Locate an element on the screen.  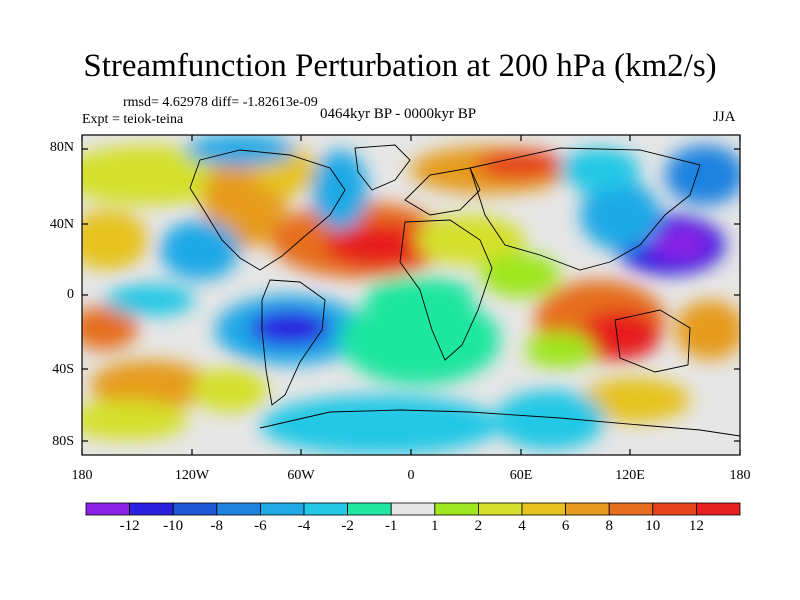
coastline-antarctica is located at coordinates (499, 423).